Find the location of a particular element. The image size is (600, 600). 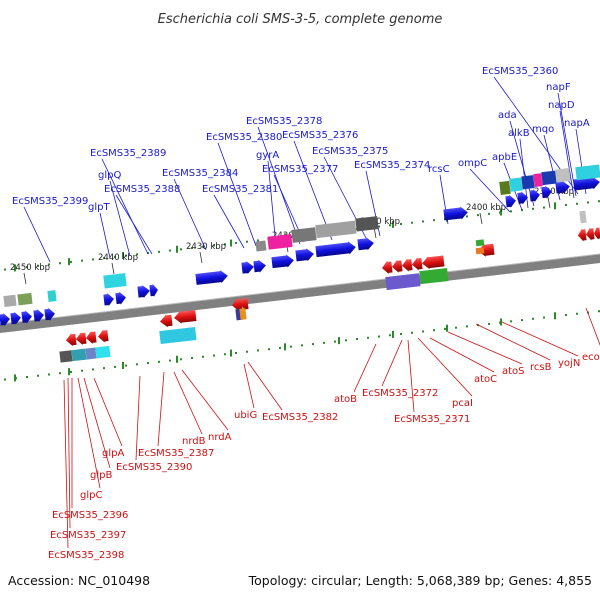

forward-gene-label: EcSMS35_2389 is located at coordinates (128, 153).